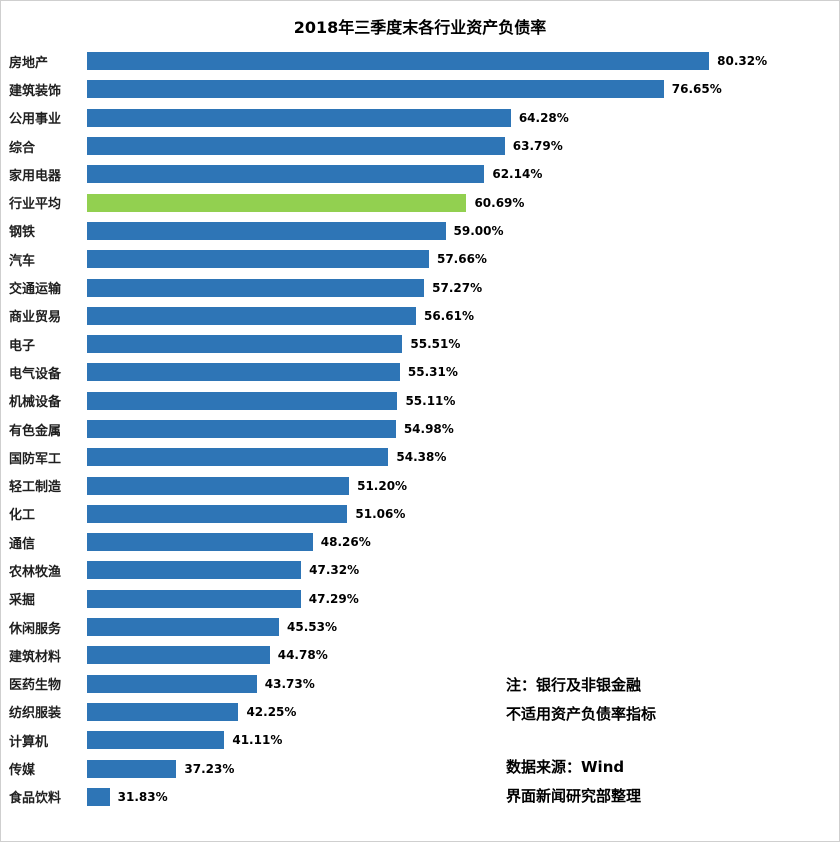 The height and width of the screenshot is (842, 840). Describe the element at coordinates (35, 318) in the screenshot. I see `category-label: 商业贸易` at that location.